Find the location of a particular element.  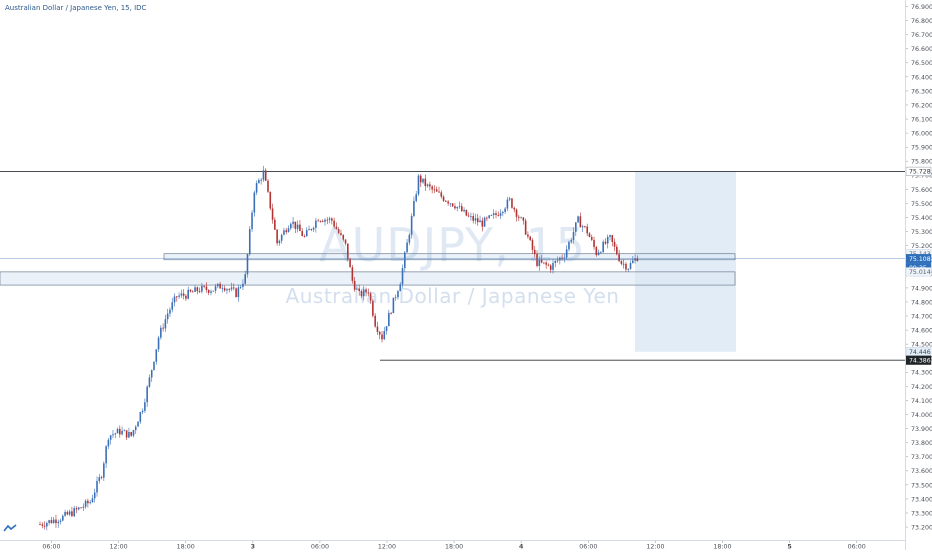

price-scale-label: 75.500 is located at coordinates (921, 204).